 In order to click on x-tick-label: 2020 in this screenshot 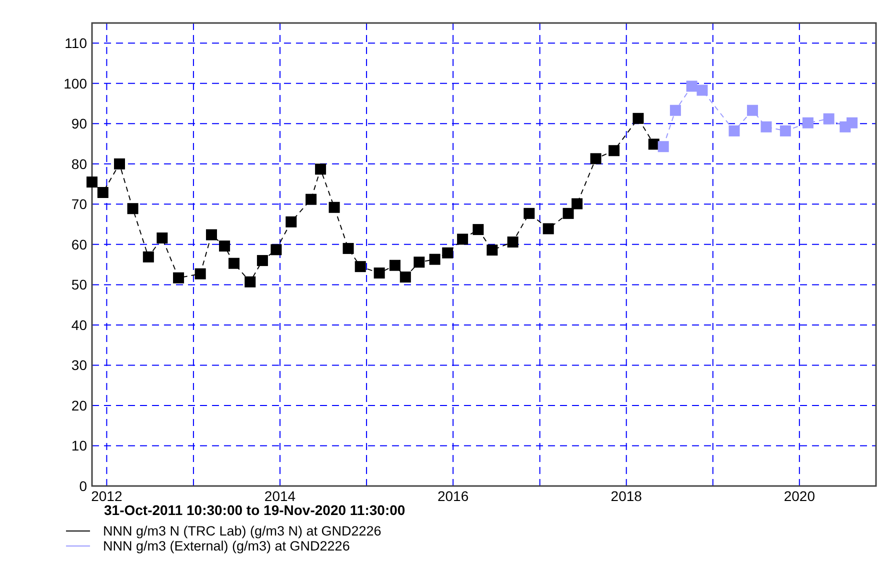, I will do `click(800, 496)`.